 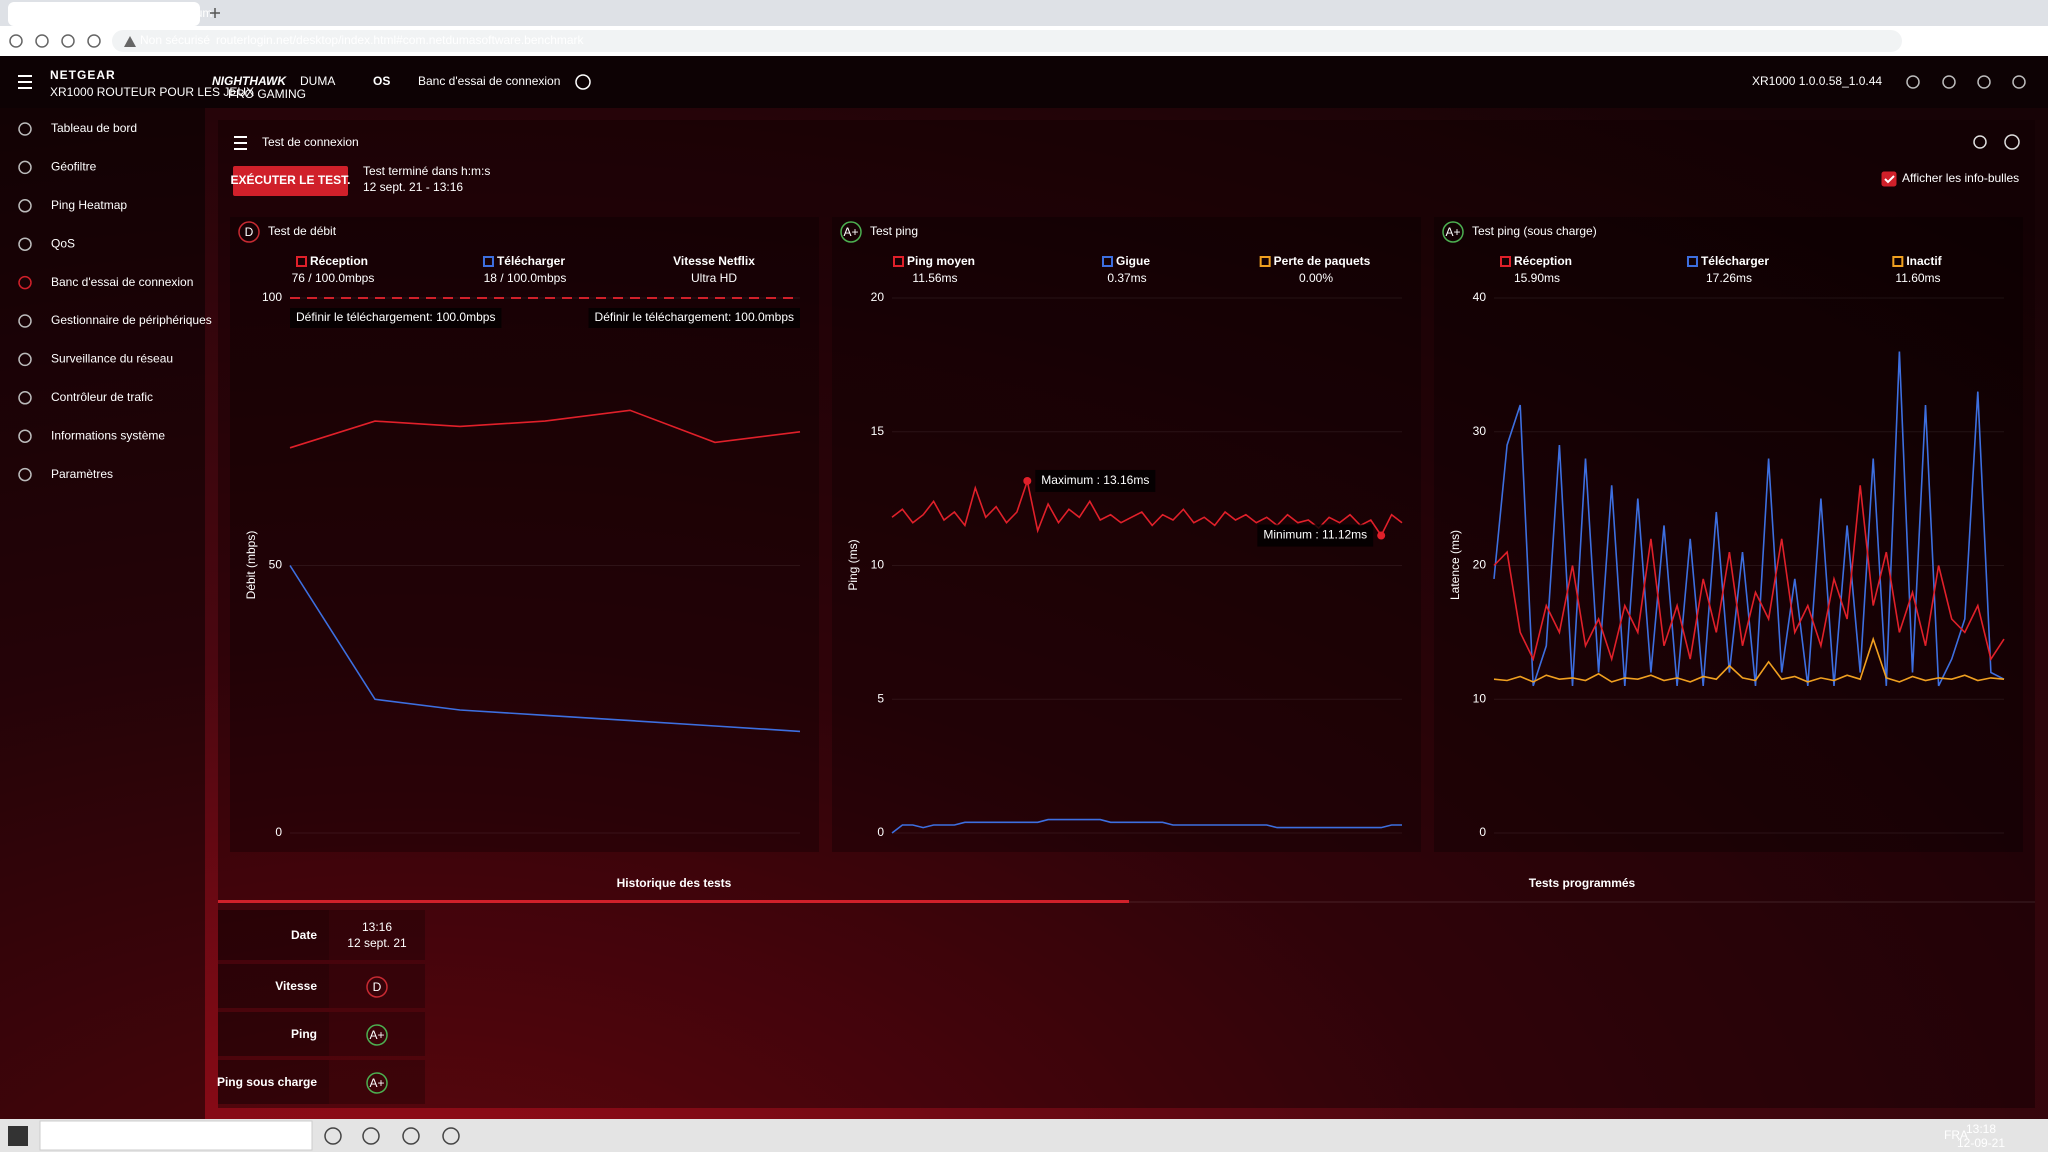 I want to click on y-tick-label: 0, so click(x=1482, y=832).